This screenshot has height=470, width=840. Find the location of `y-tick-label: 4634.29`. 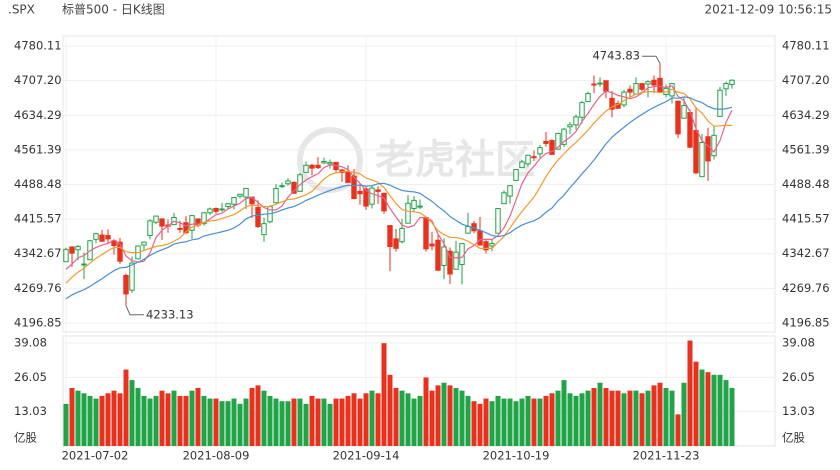

y-tick-label: 4634.29 is located at coordinates (38, 115).